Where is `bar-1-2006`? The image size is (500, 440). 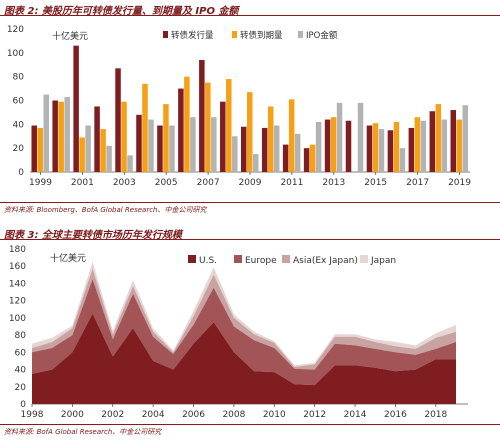 bar-1-2006 is located at coordinates (187, 124).